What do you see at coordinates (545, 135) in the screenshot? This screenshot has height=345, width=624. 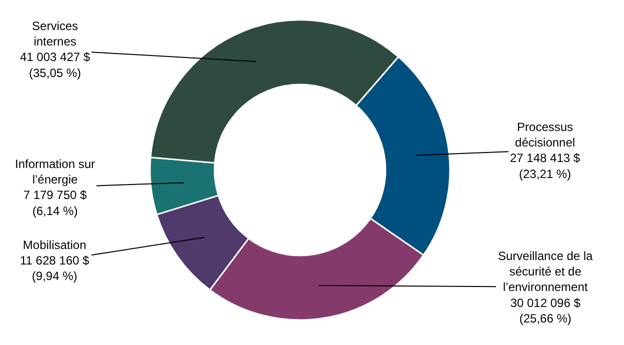 I see `slice-label: Processus décisionnel` at bounding box center [545, 135].